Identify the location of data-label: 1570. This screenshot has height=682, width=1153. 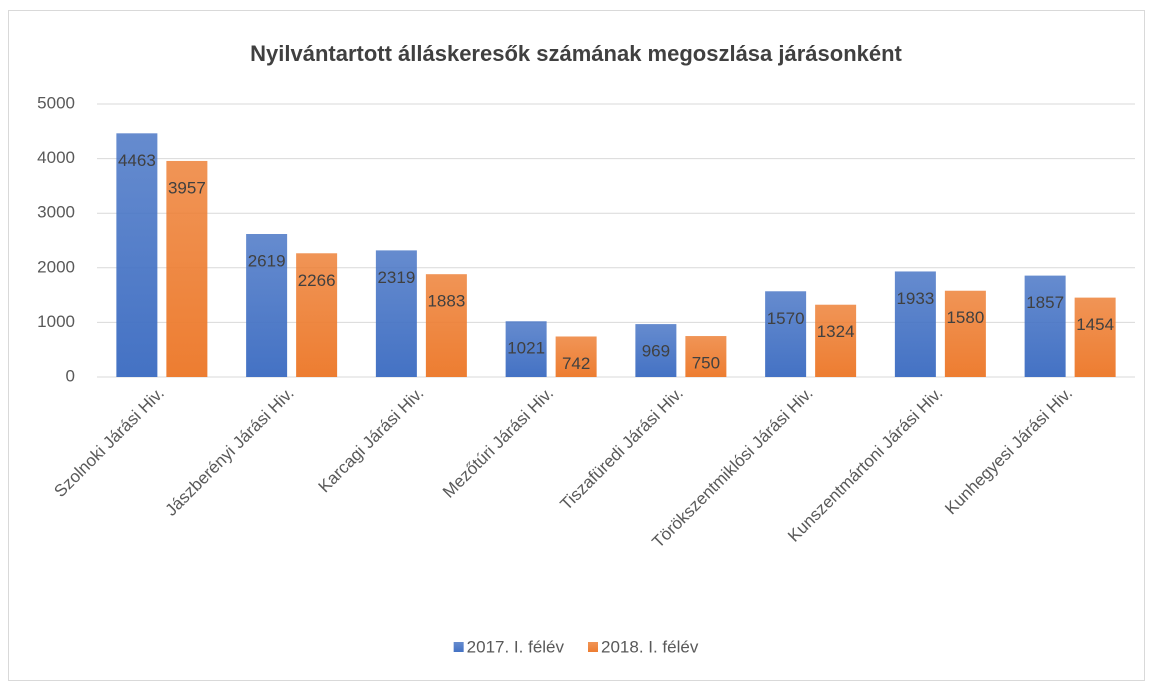
(786, 318).